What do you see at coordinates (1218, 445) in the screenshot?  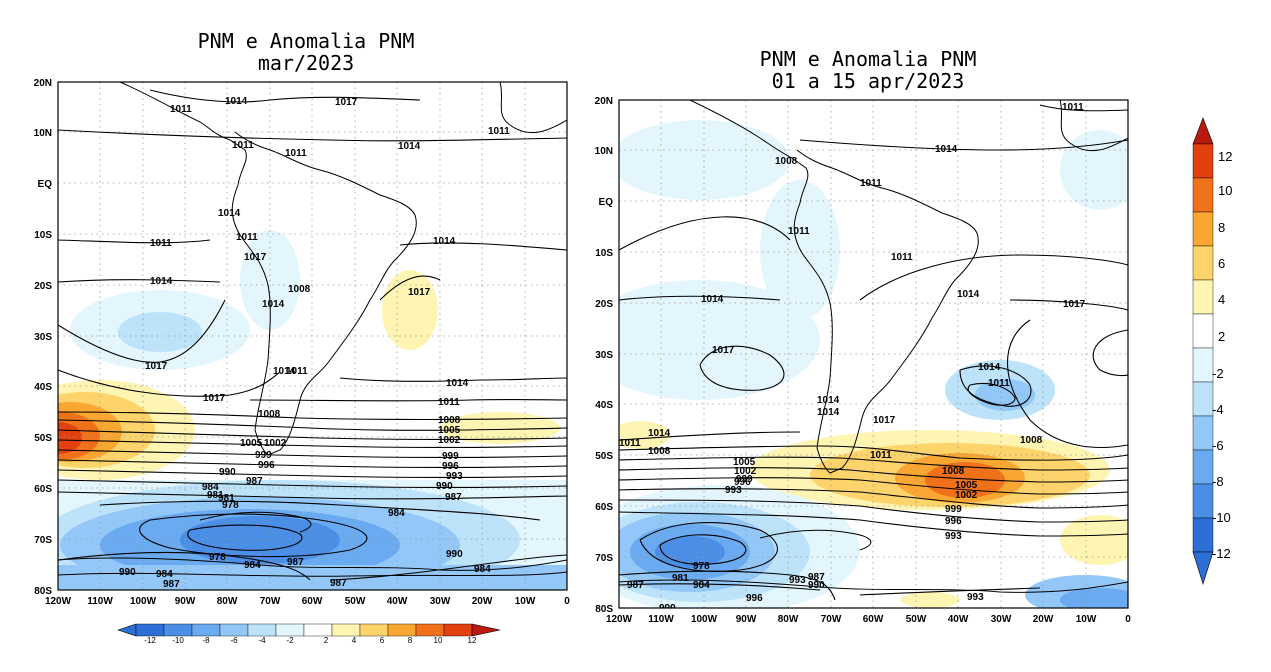 I see `colorbar-v-label: -6` at bounding box center [1218, 445].